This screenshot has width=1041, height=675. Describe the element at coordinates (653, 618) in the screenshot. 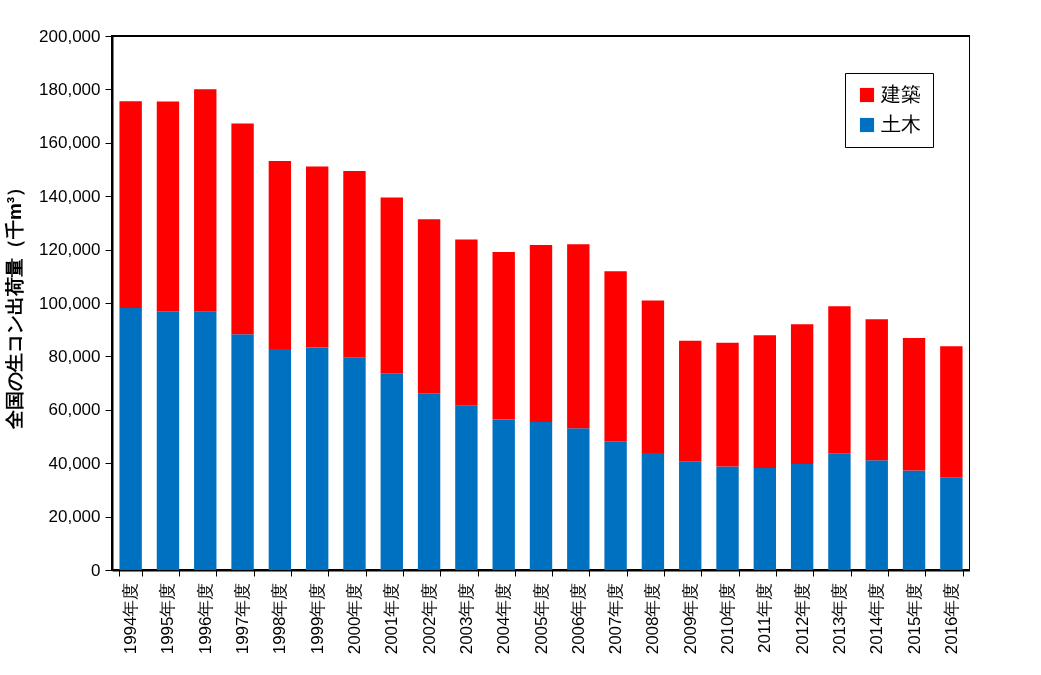

I see `x-tick-label: 2008年度` at that location.